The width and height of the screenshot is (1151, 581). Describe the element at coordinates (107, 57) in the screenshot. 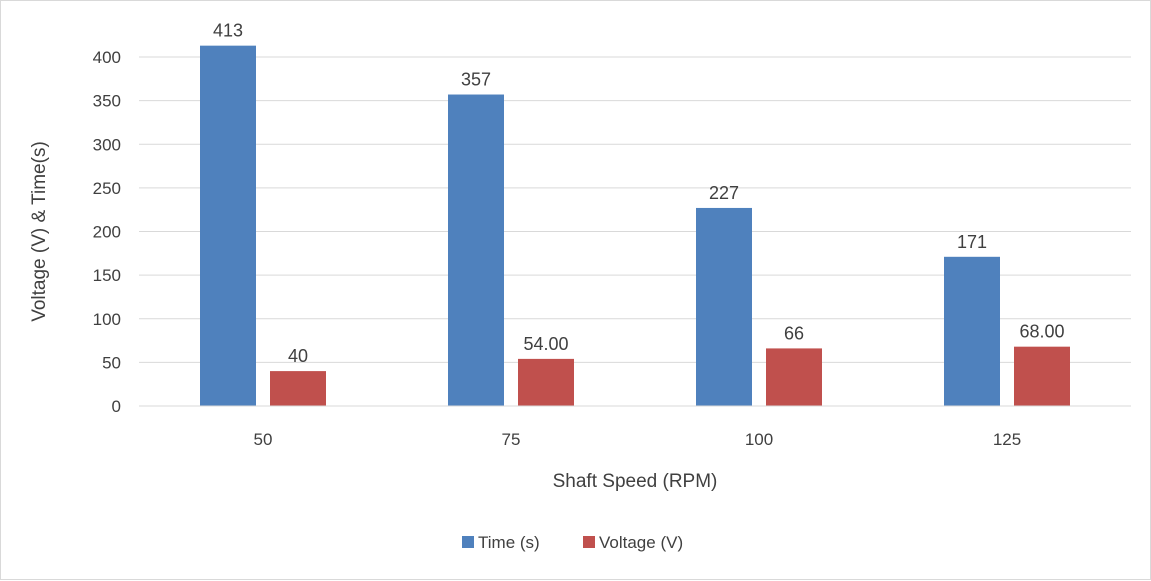

I see `y-tick-label: 400` at that location.